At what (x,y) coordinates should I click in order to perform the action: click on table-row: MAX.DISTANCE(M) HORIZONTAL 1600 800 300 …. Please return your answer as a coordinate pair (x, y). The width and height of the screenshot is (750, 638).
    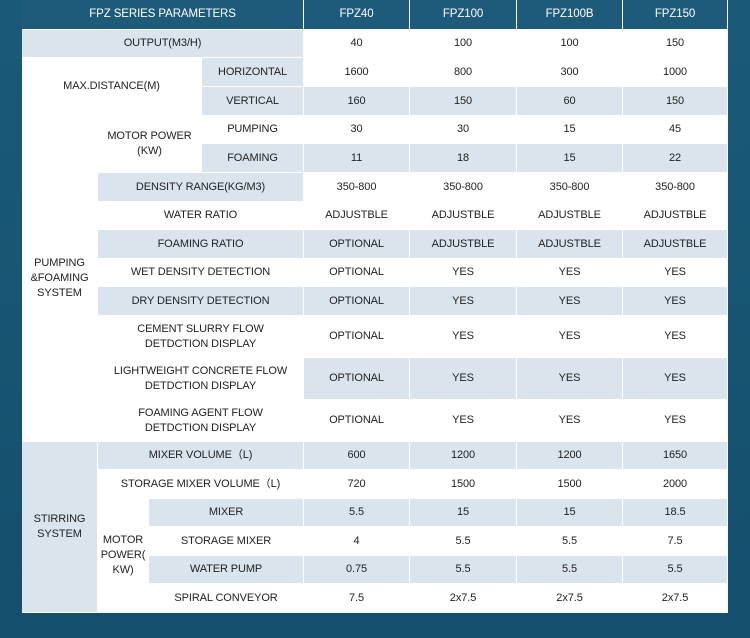
    Looking at the image, I should click on (375, 87).